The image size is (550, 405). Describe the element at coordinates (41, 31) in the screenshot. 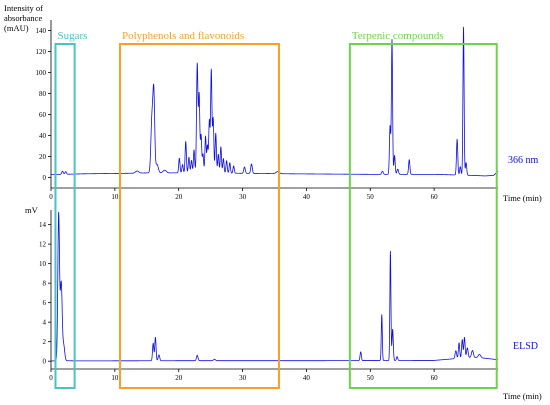

I see `y-tick-label-uv-140: 140` at that location.